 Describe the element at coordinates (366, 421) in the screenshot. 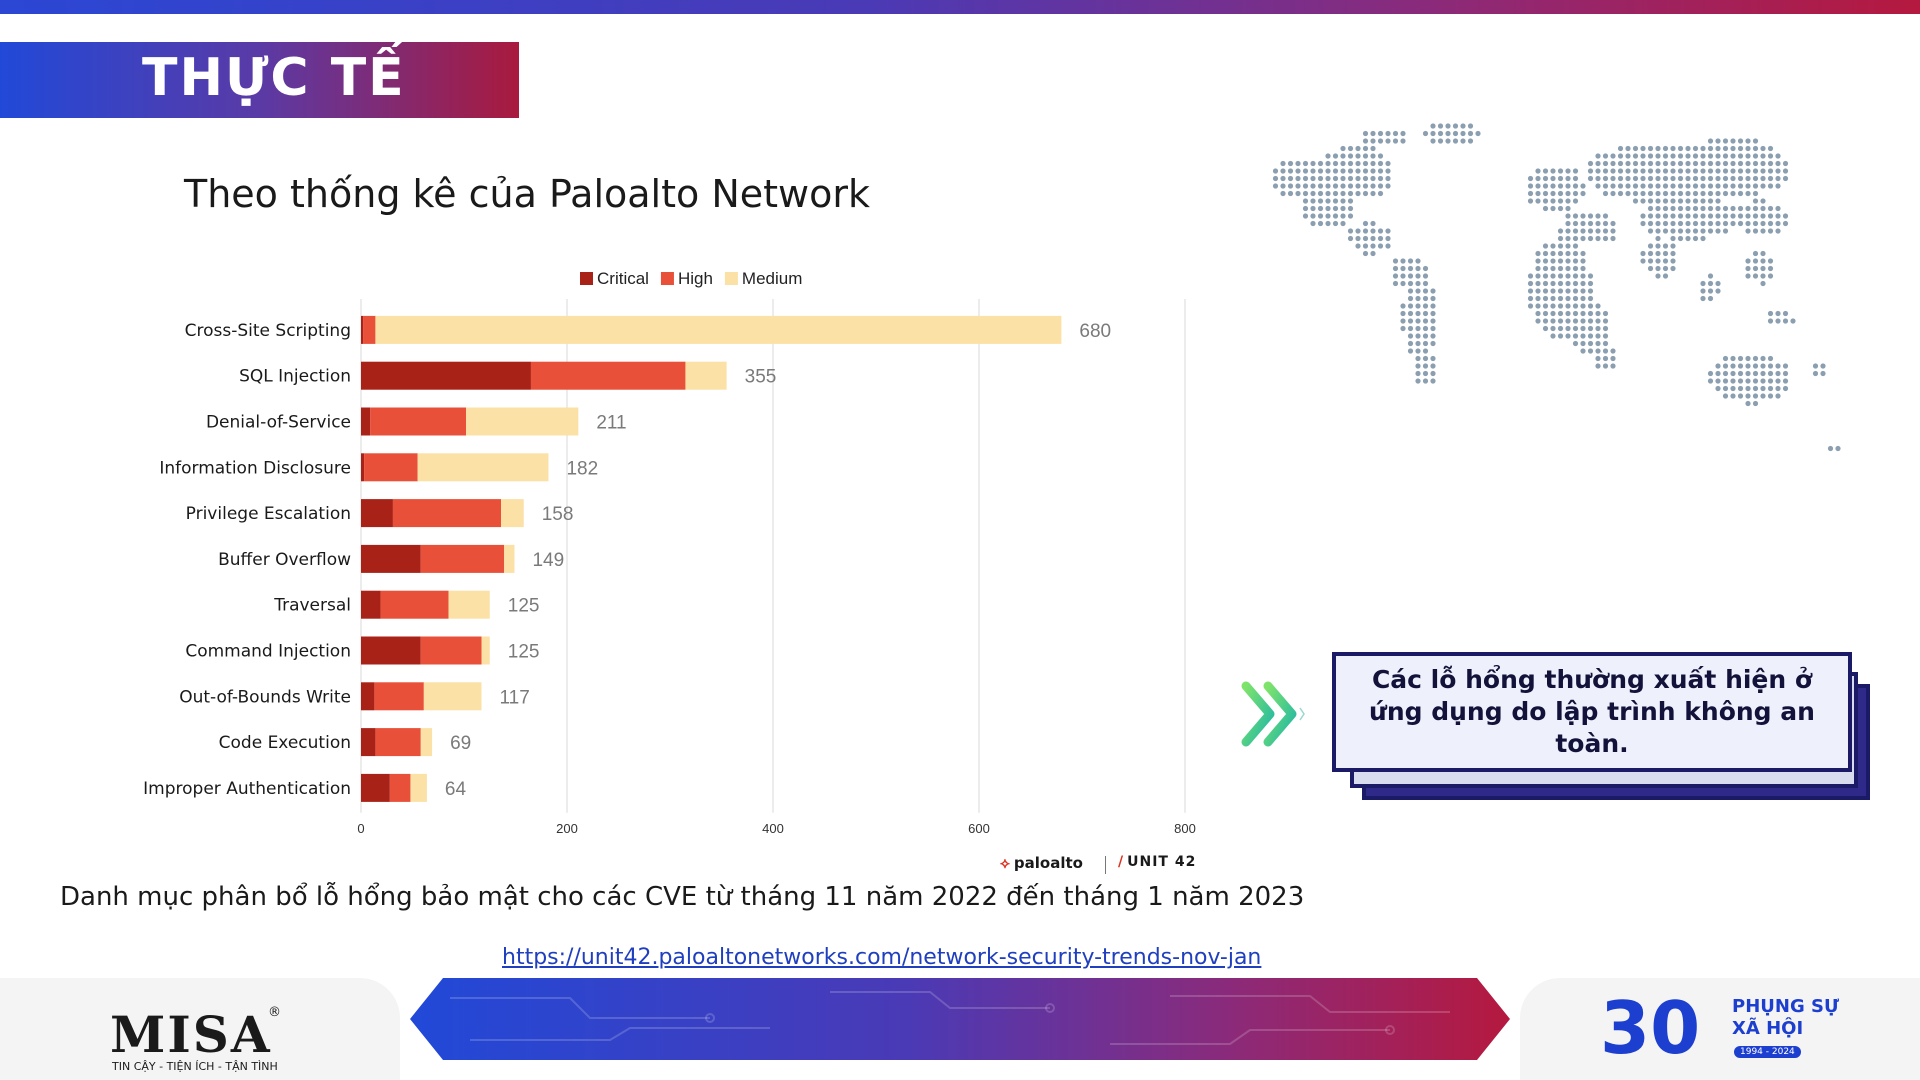

I see `bar-2-critical` at that location.